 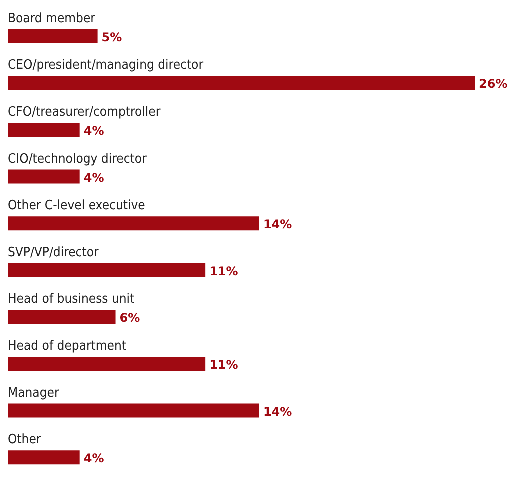 I want to click on y-tick-label: SVP/VP/director, so click(x=53, y=252).